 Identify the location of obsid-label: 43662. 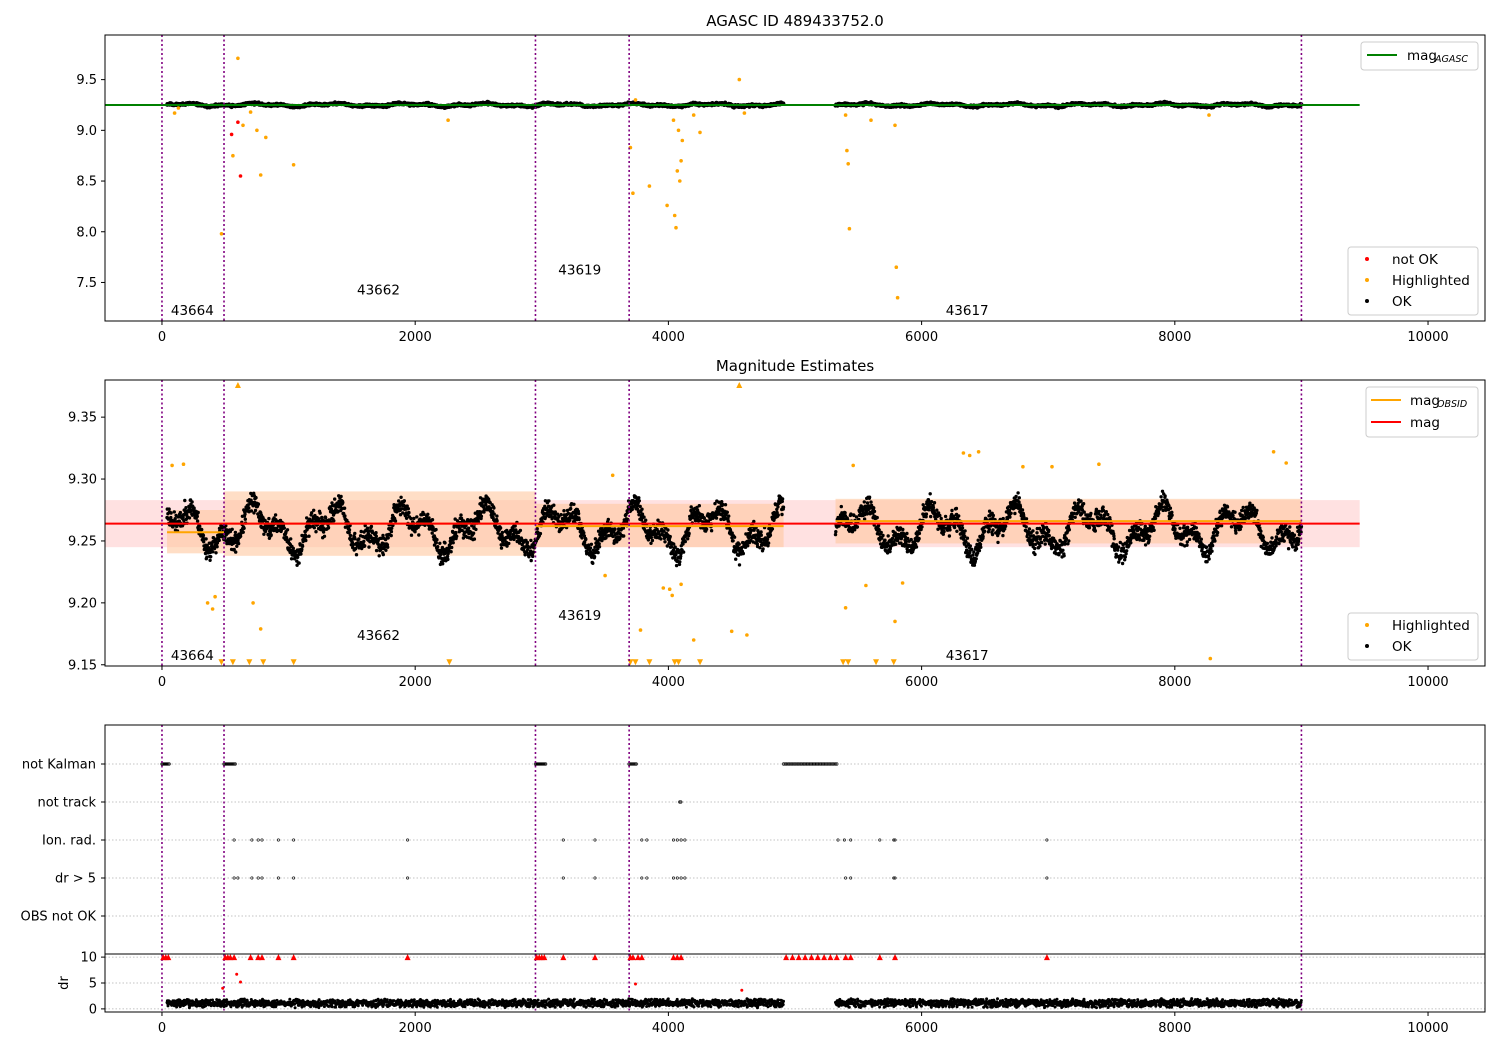
(378, 291).